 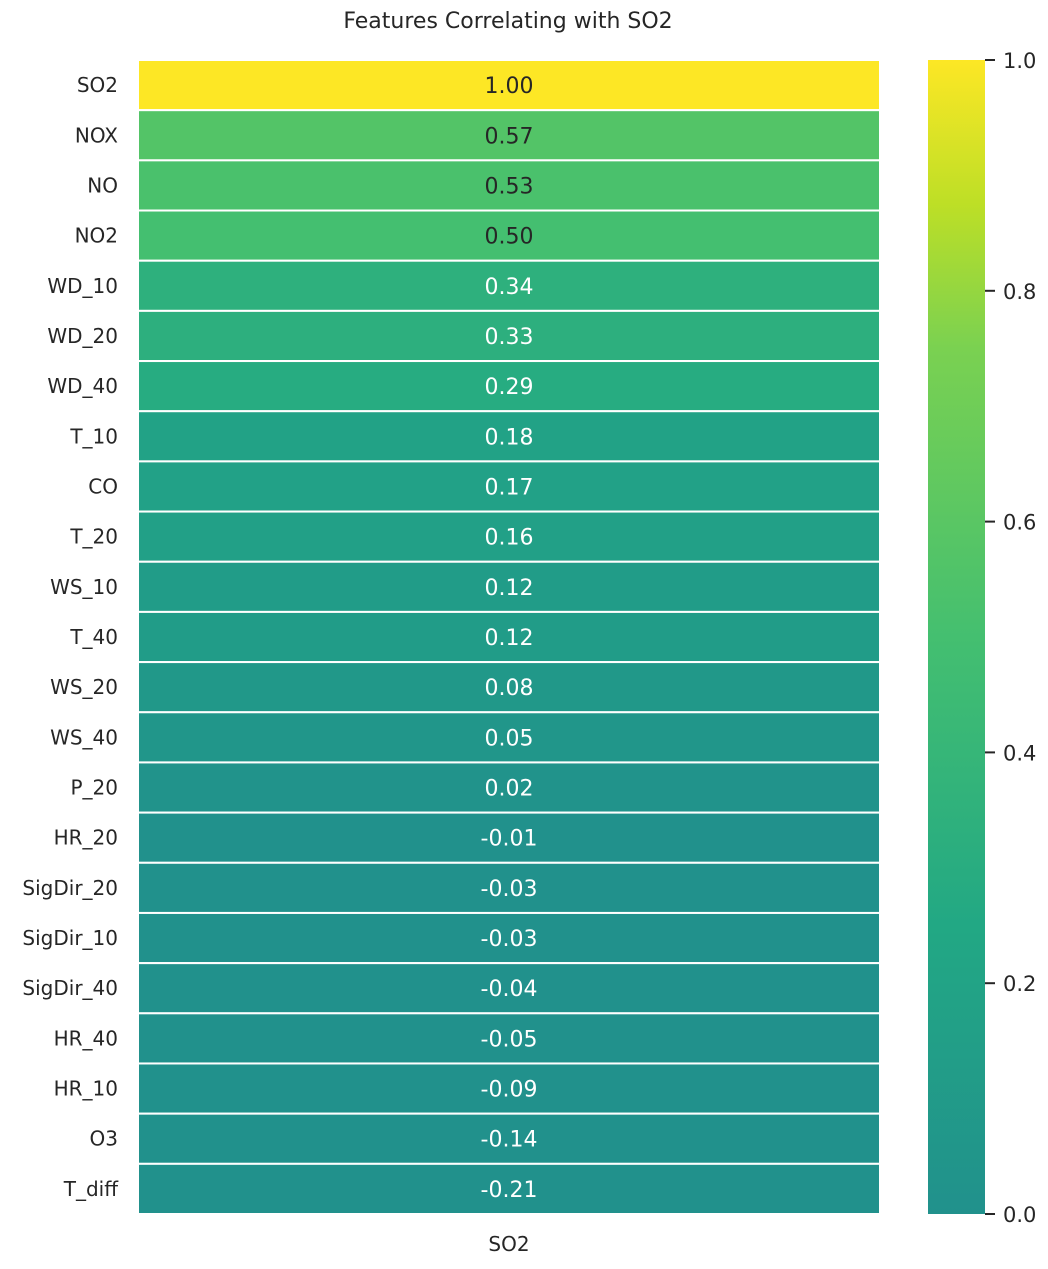 I want to click on cell-value-label: 0.57, so click(x=509, y=136).